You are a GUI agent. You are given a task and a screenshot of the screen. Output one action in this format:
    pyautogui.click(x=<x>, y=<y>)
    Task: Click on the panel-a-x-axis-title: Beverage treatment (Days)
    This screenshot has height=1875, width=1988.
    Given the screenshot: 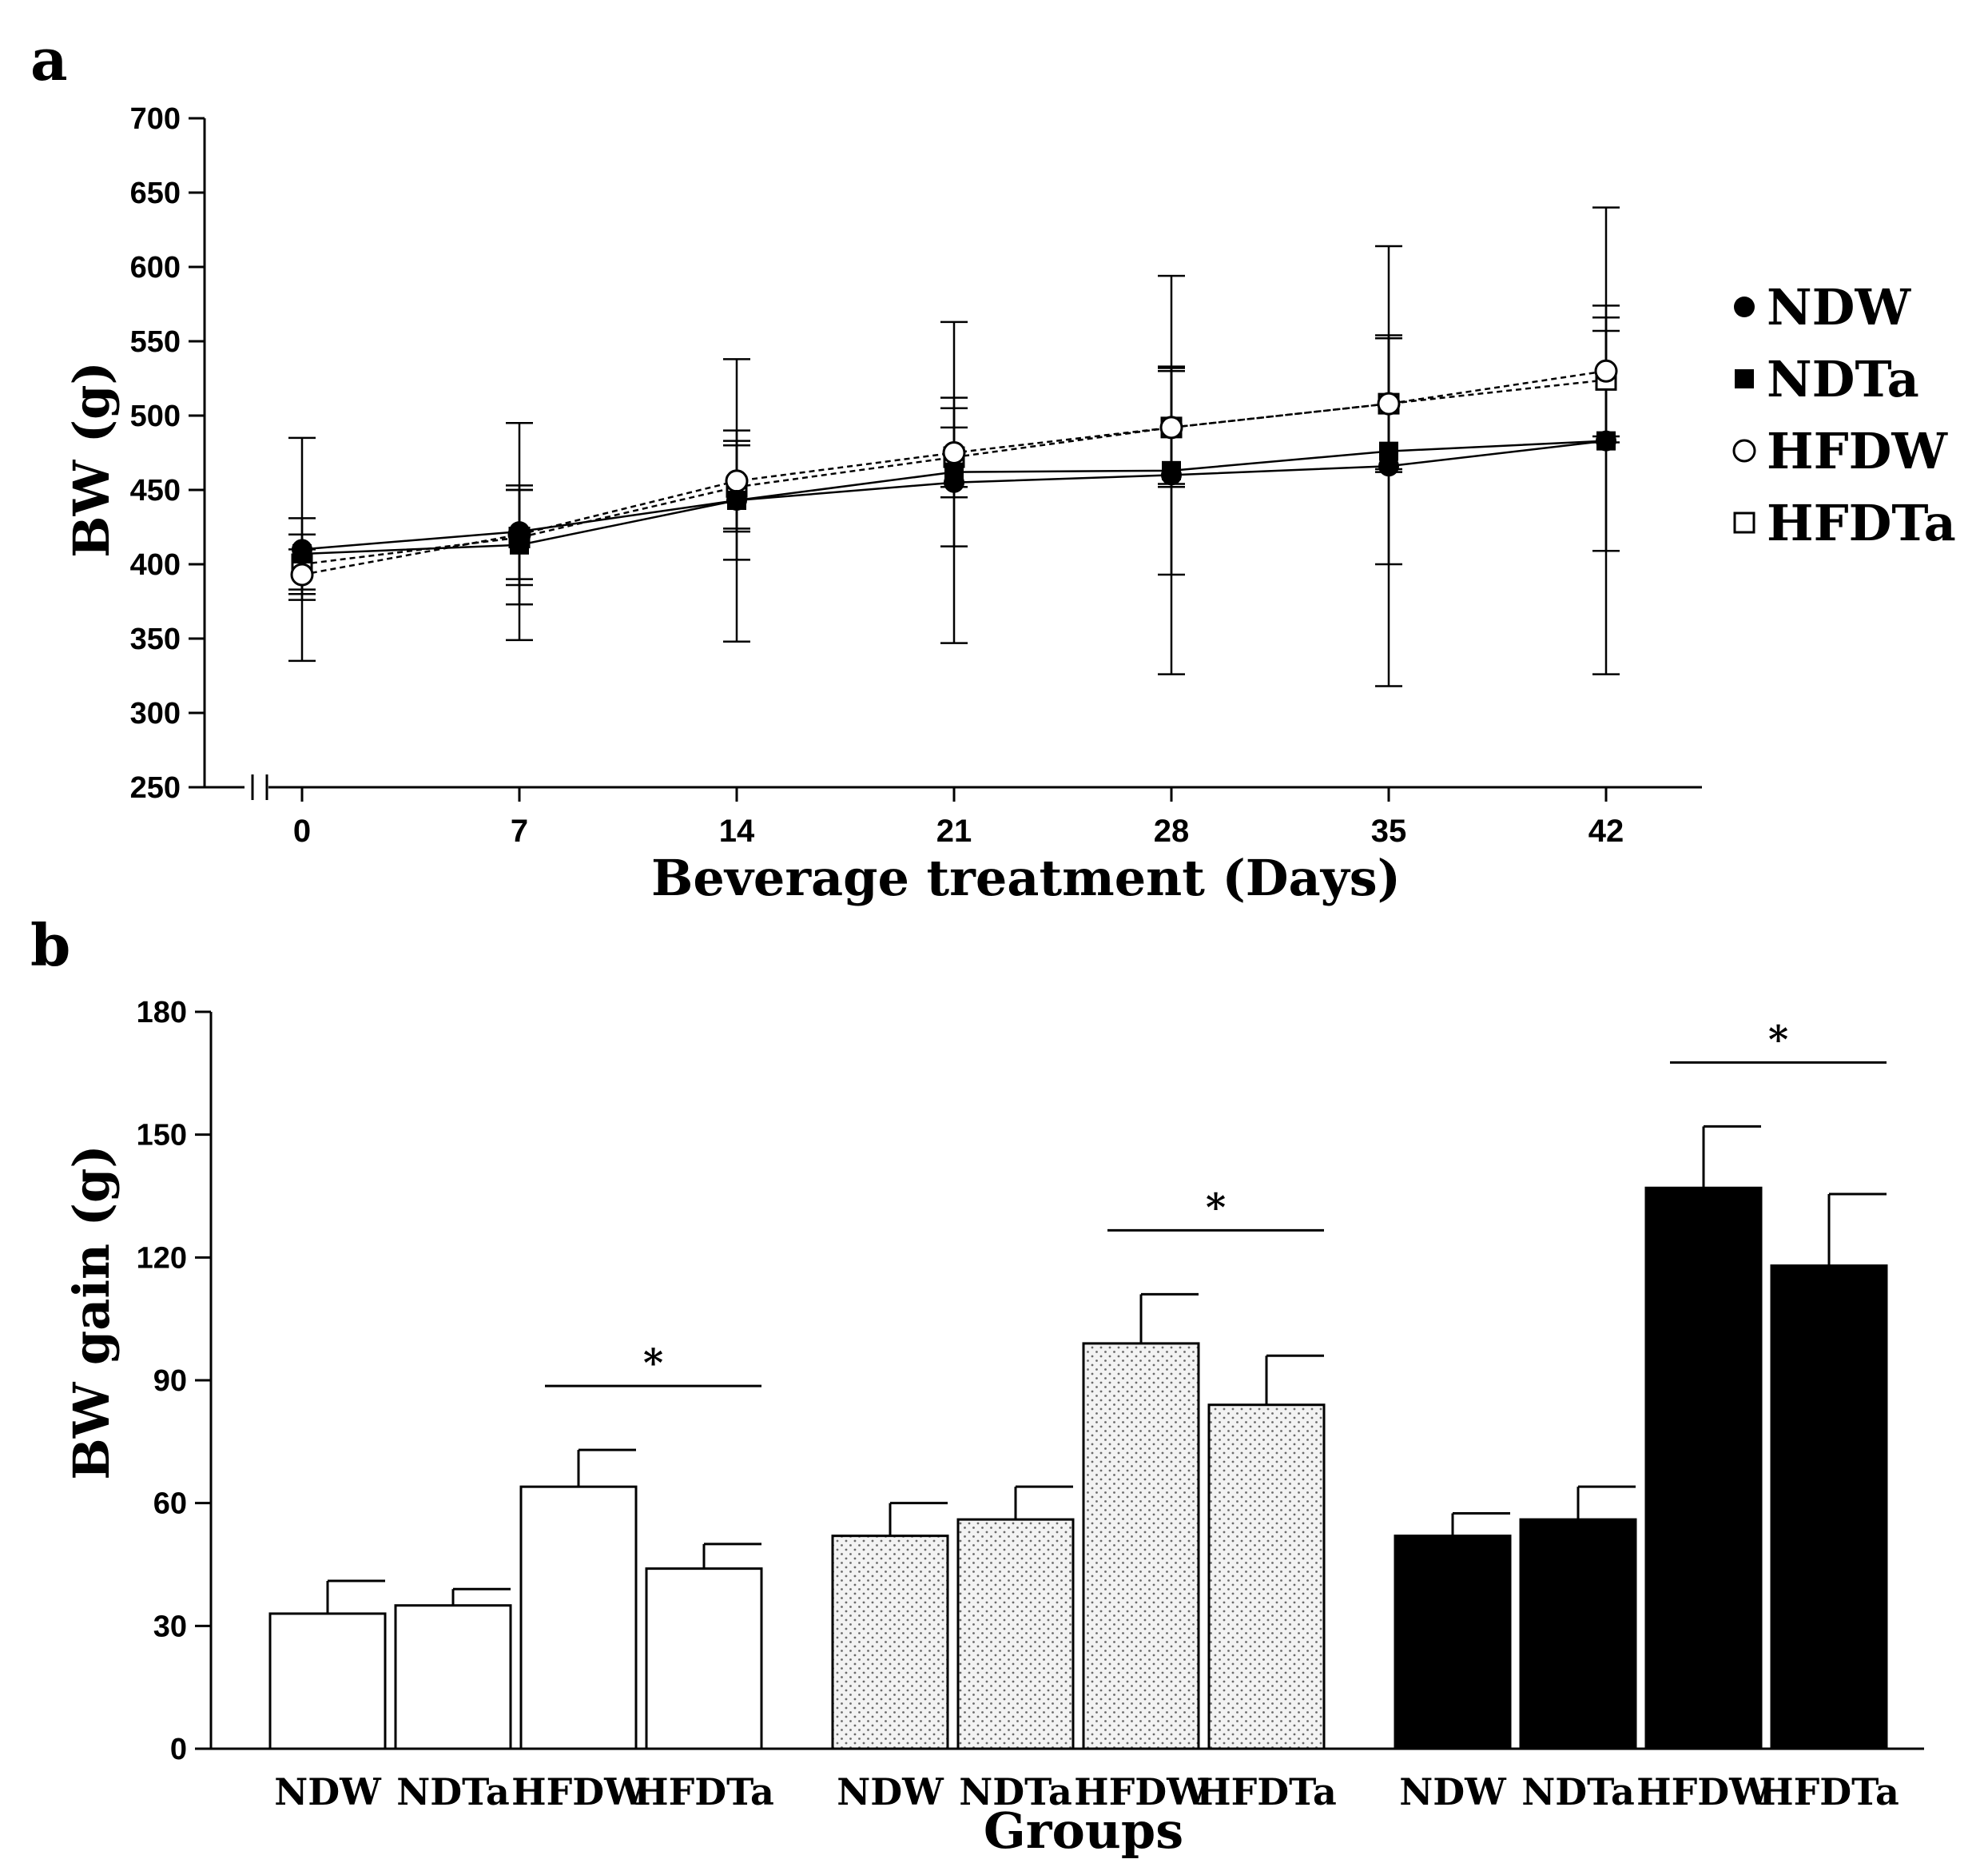 What is the action you would take?
    pyautogui.click(x=1026, y=878)
    